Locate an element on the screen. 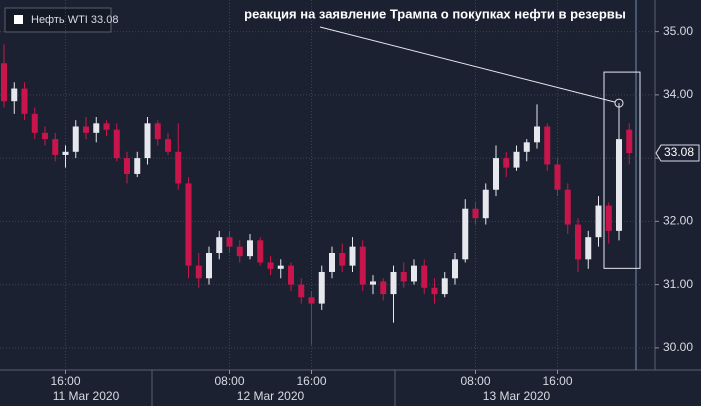 This screenshot has width=701, height=406. last-price-label: 33.08 is located at coordinates (679, 152).